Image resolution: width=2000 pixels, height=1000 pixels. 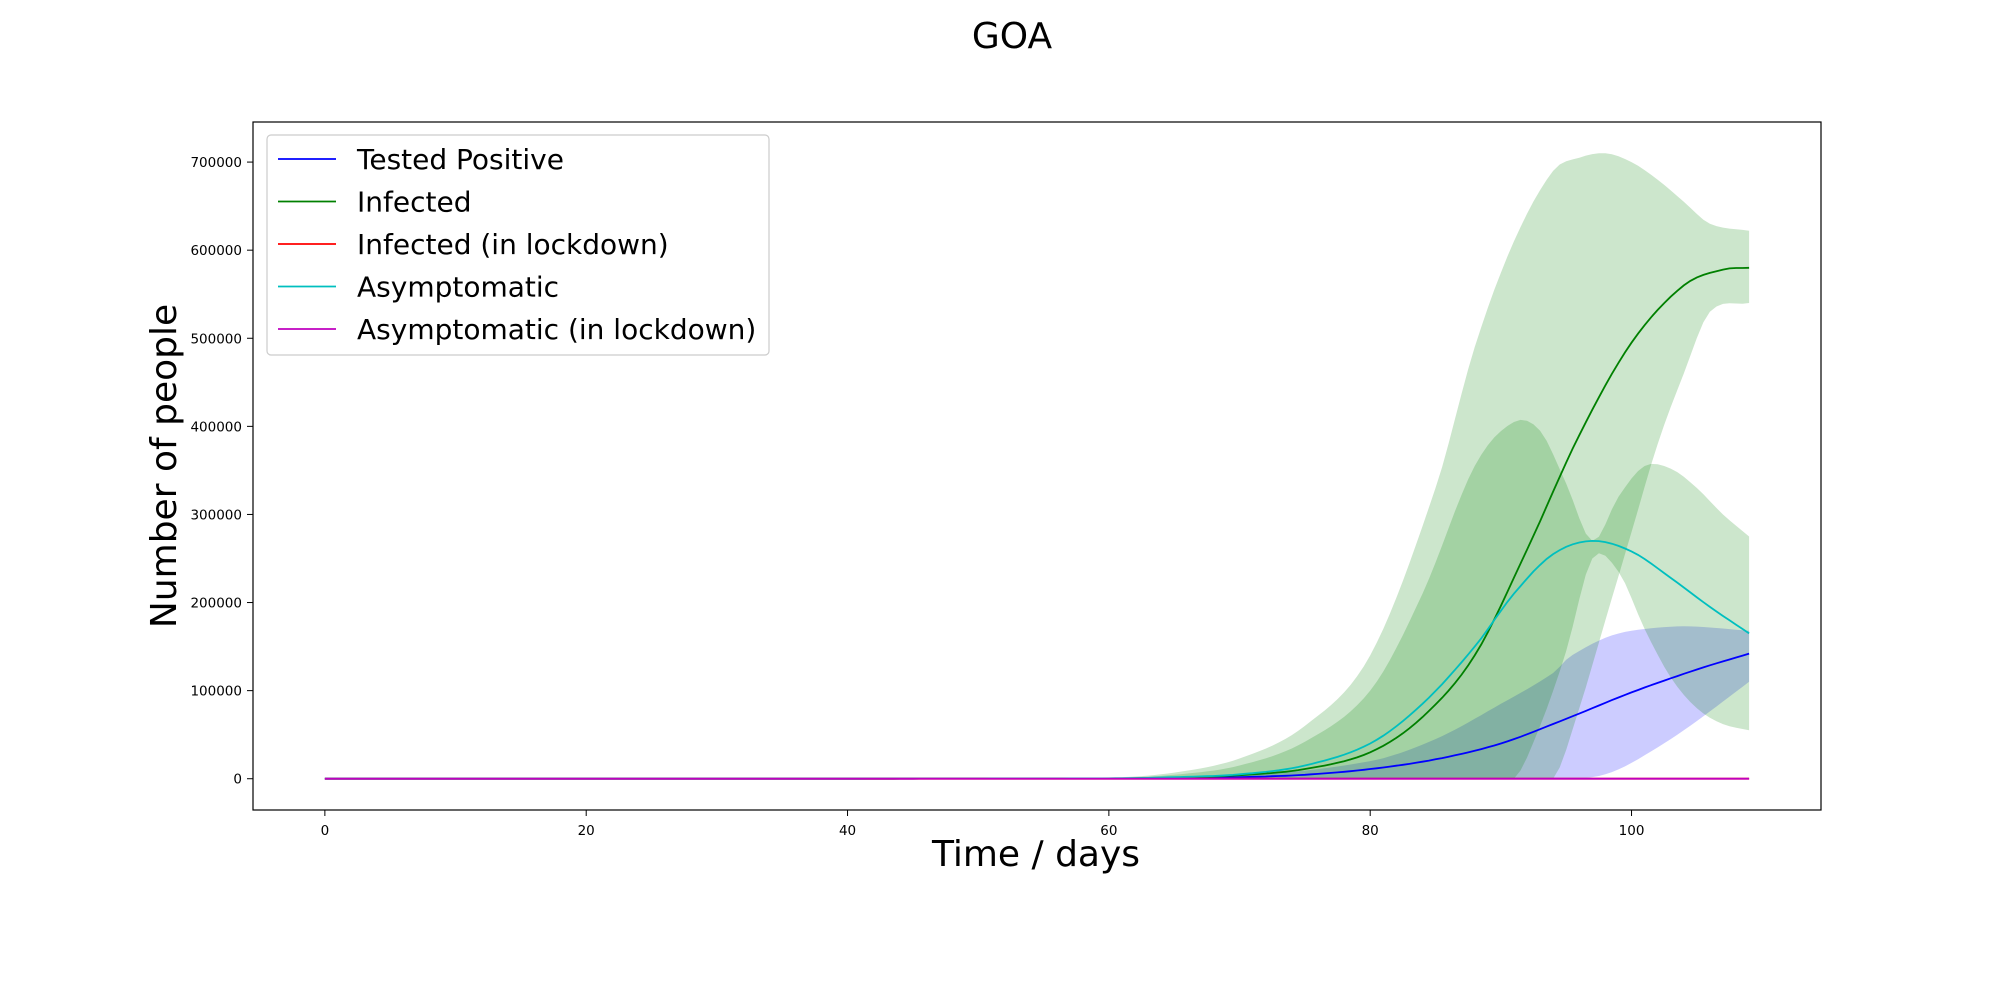 I want to click on x-tick-label: 0, so click(x=325, y=831).